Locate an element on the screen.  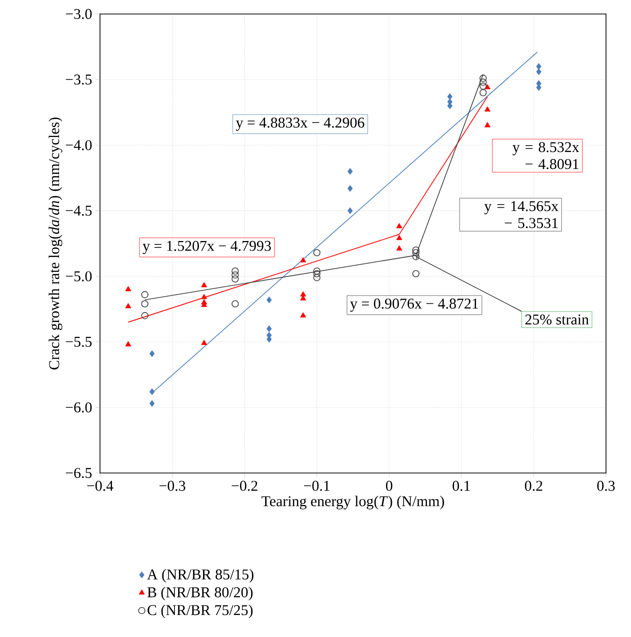
annotation: 25% strain is located at coordinates (557, 319).